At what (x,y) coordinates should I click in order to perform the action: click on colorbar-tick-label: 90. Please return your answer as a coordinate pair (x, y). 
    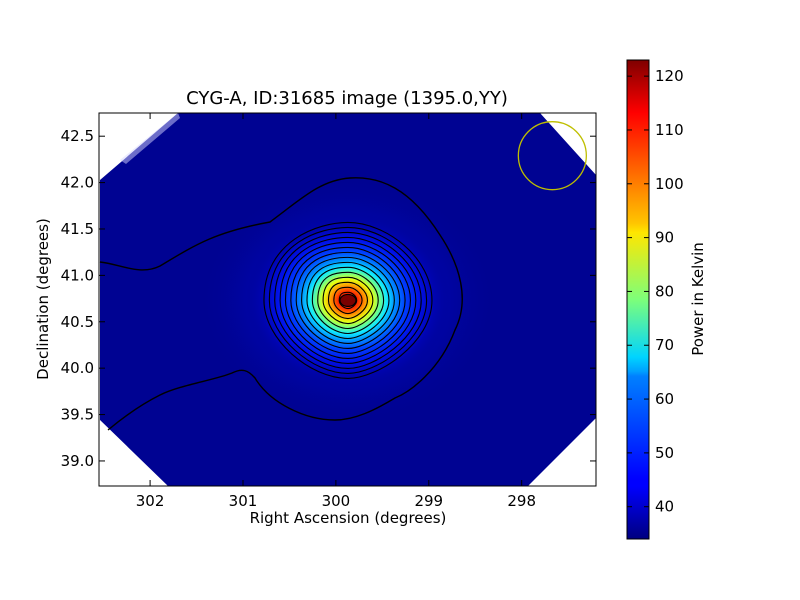
    Looking at the image, I should click on (664, 238).